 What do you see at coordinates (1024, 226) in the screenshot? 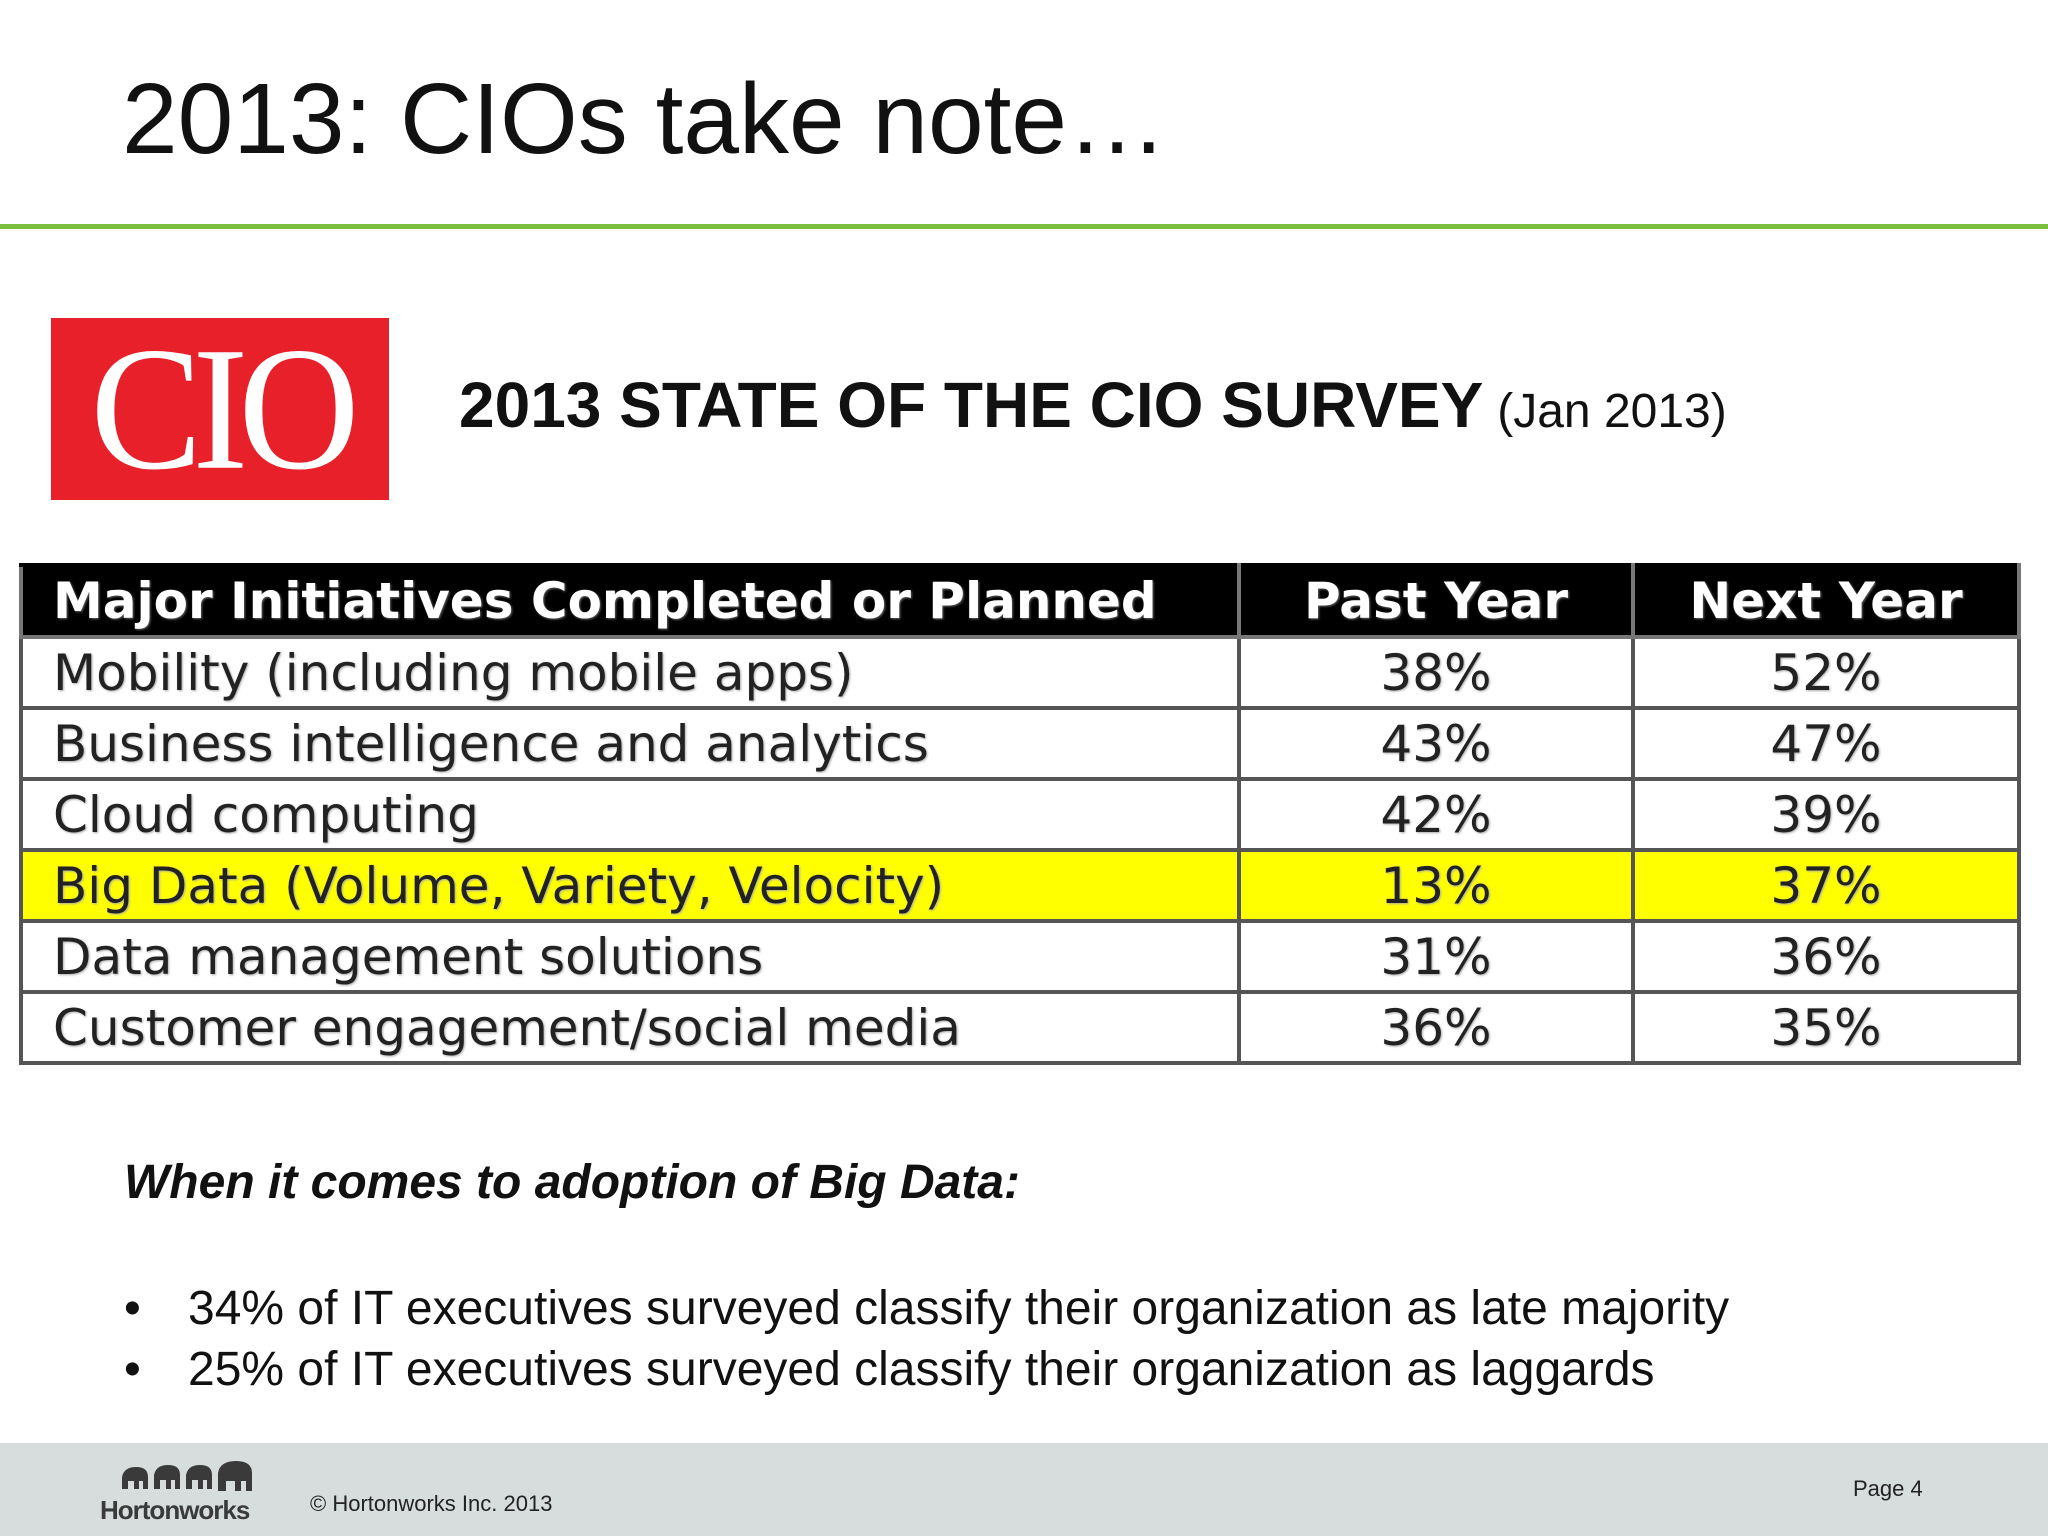
I see `title-divider` at bounding box center [1024, 226].